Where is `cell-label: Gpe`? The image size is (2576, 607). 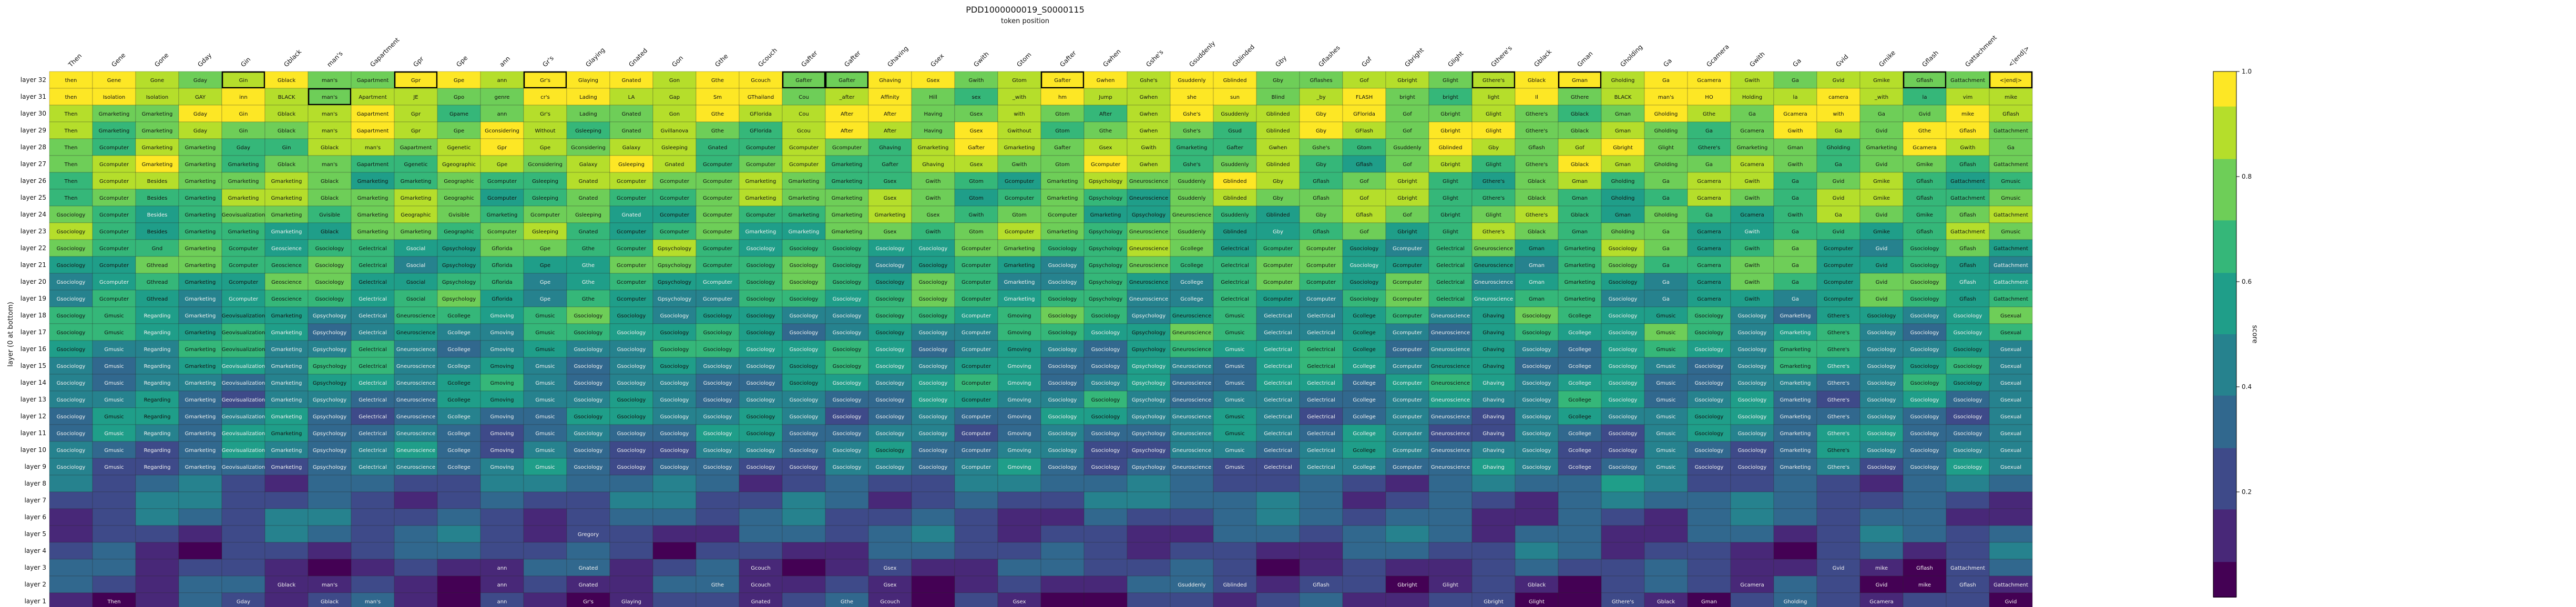 cell-label: Gpe is located at coordinates (545, 266).